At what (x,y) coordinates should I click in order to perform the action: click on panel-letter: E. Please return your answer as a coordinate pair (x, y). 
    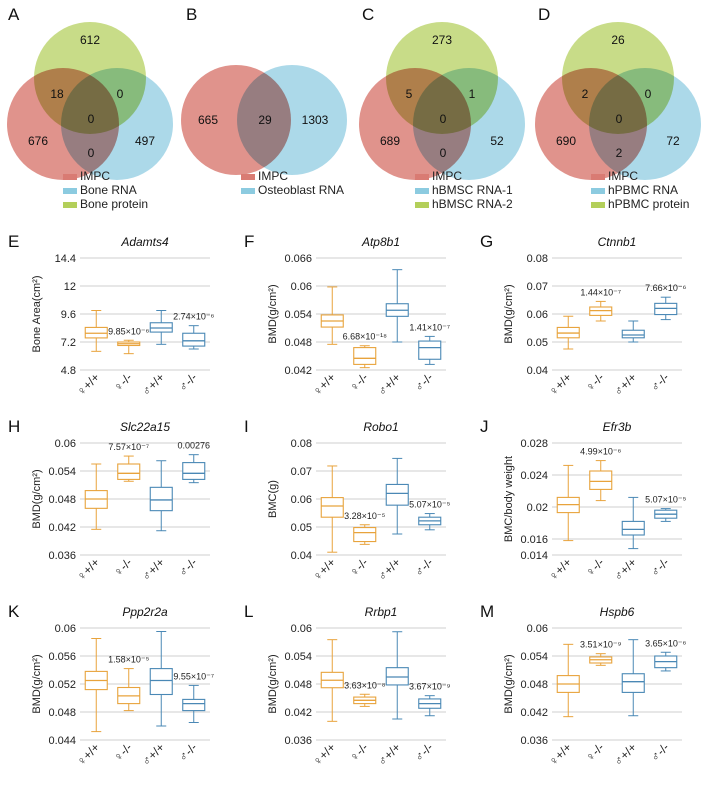
    Looking at the image, I should click on (13, 241).